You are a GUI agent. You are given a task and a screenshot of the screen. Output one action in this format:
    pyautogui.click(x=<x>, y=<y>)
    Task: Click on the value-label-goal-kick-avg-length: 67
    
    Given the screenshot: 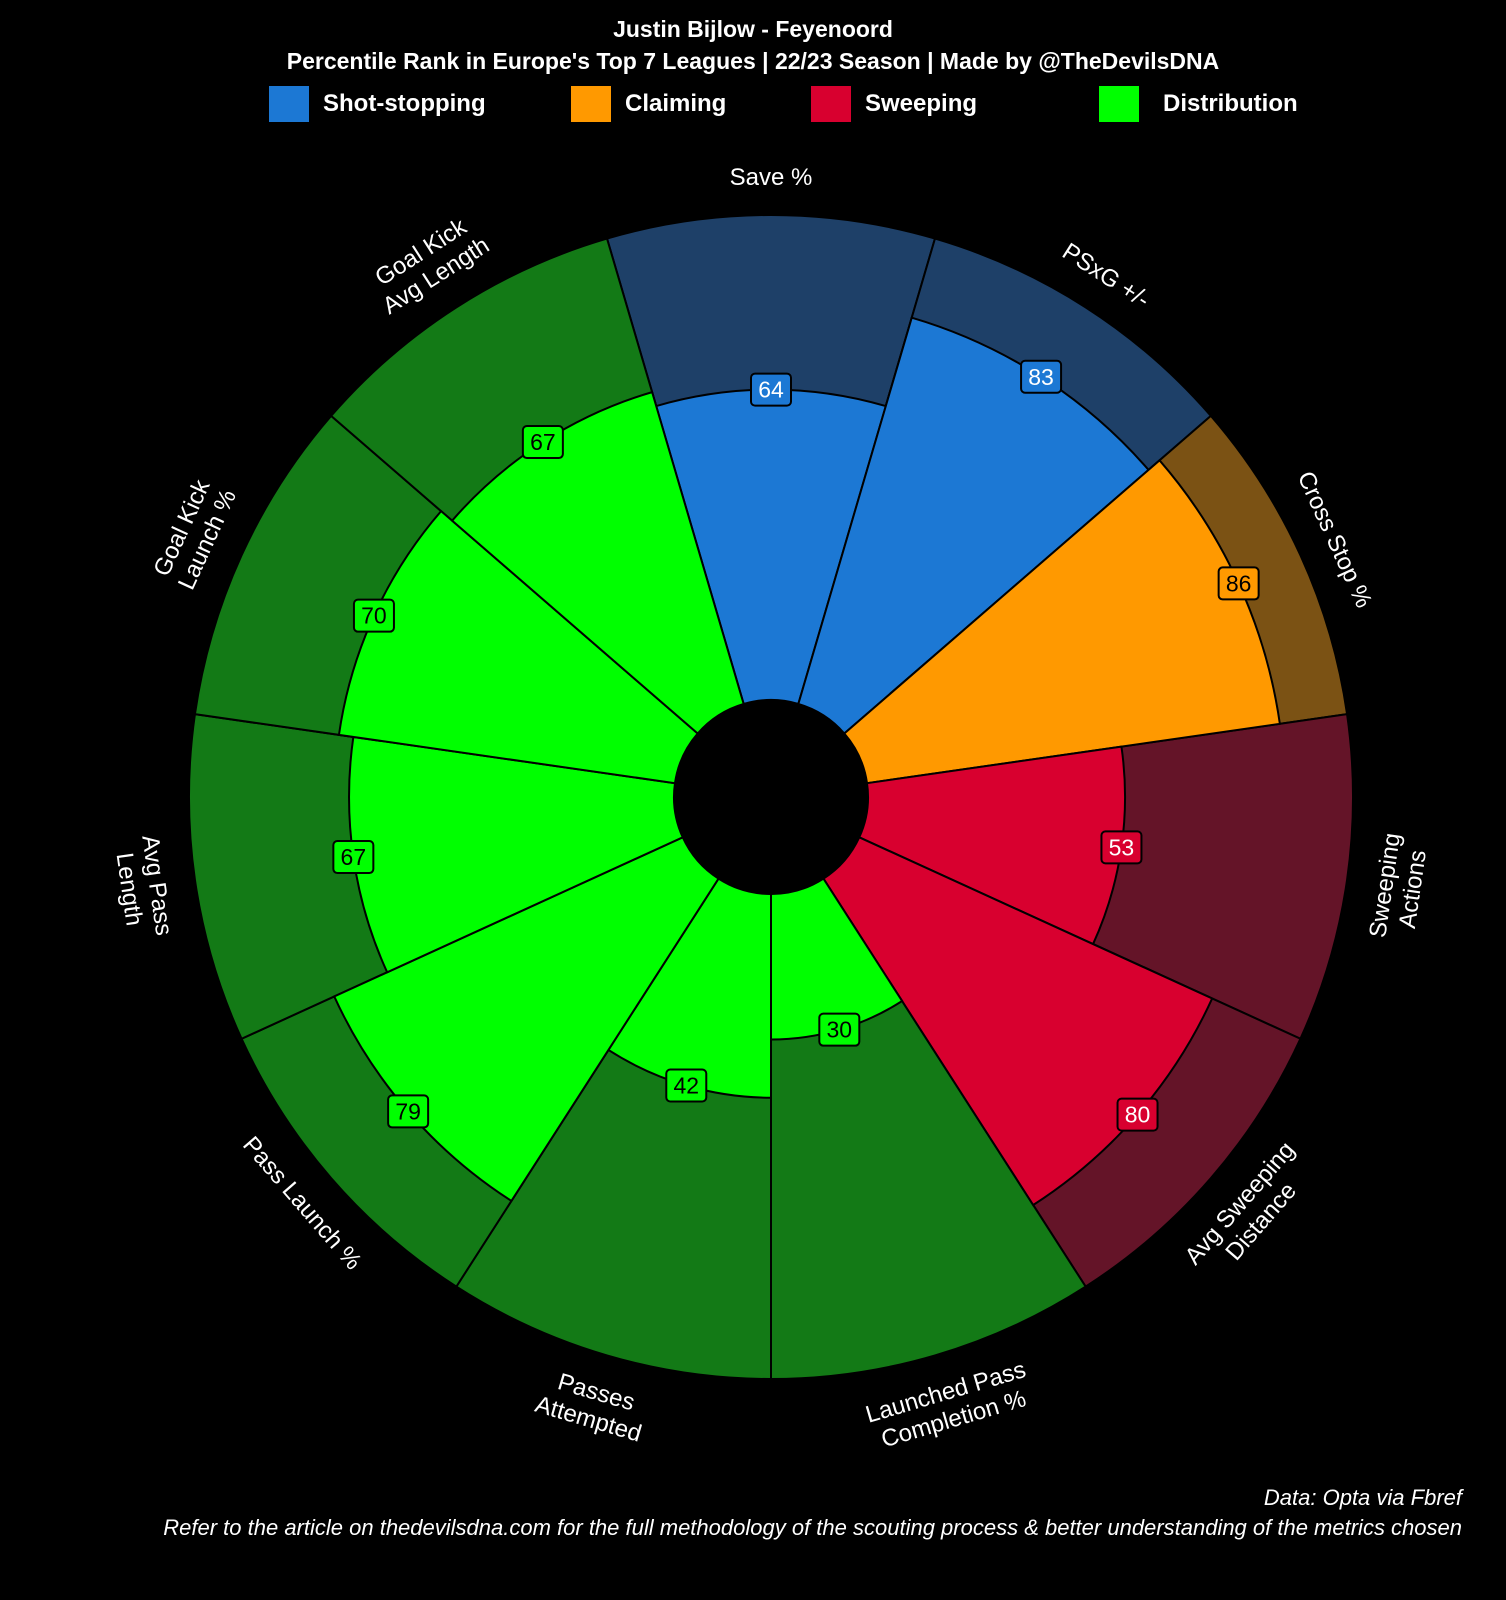 What is the action you would take?
    pyautogui.click(x=542, y=442)
    